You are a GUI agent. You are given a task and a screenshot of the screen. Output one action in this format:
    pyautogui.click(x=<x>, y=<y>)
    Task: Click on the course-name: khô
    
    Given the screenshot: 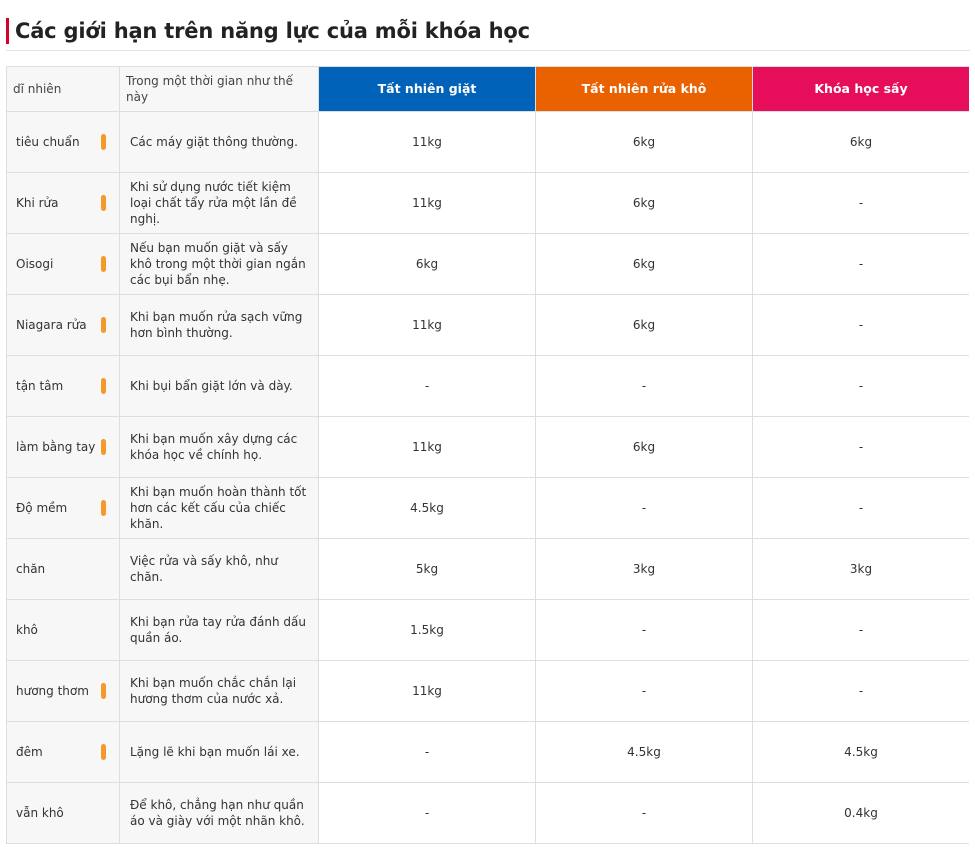 What is the action you would take?
    pyautogui.click(x=27, y=630)
    